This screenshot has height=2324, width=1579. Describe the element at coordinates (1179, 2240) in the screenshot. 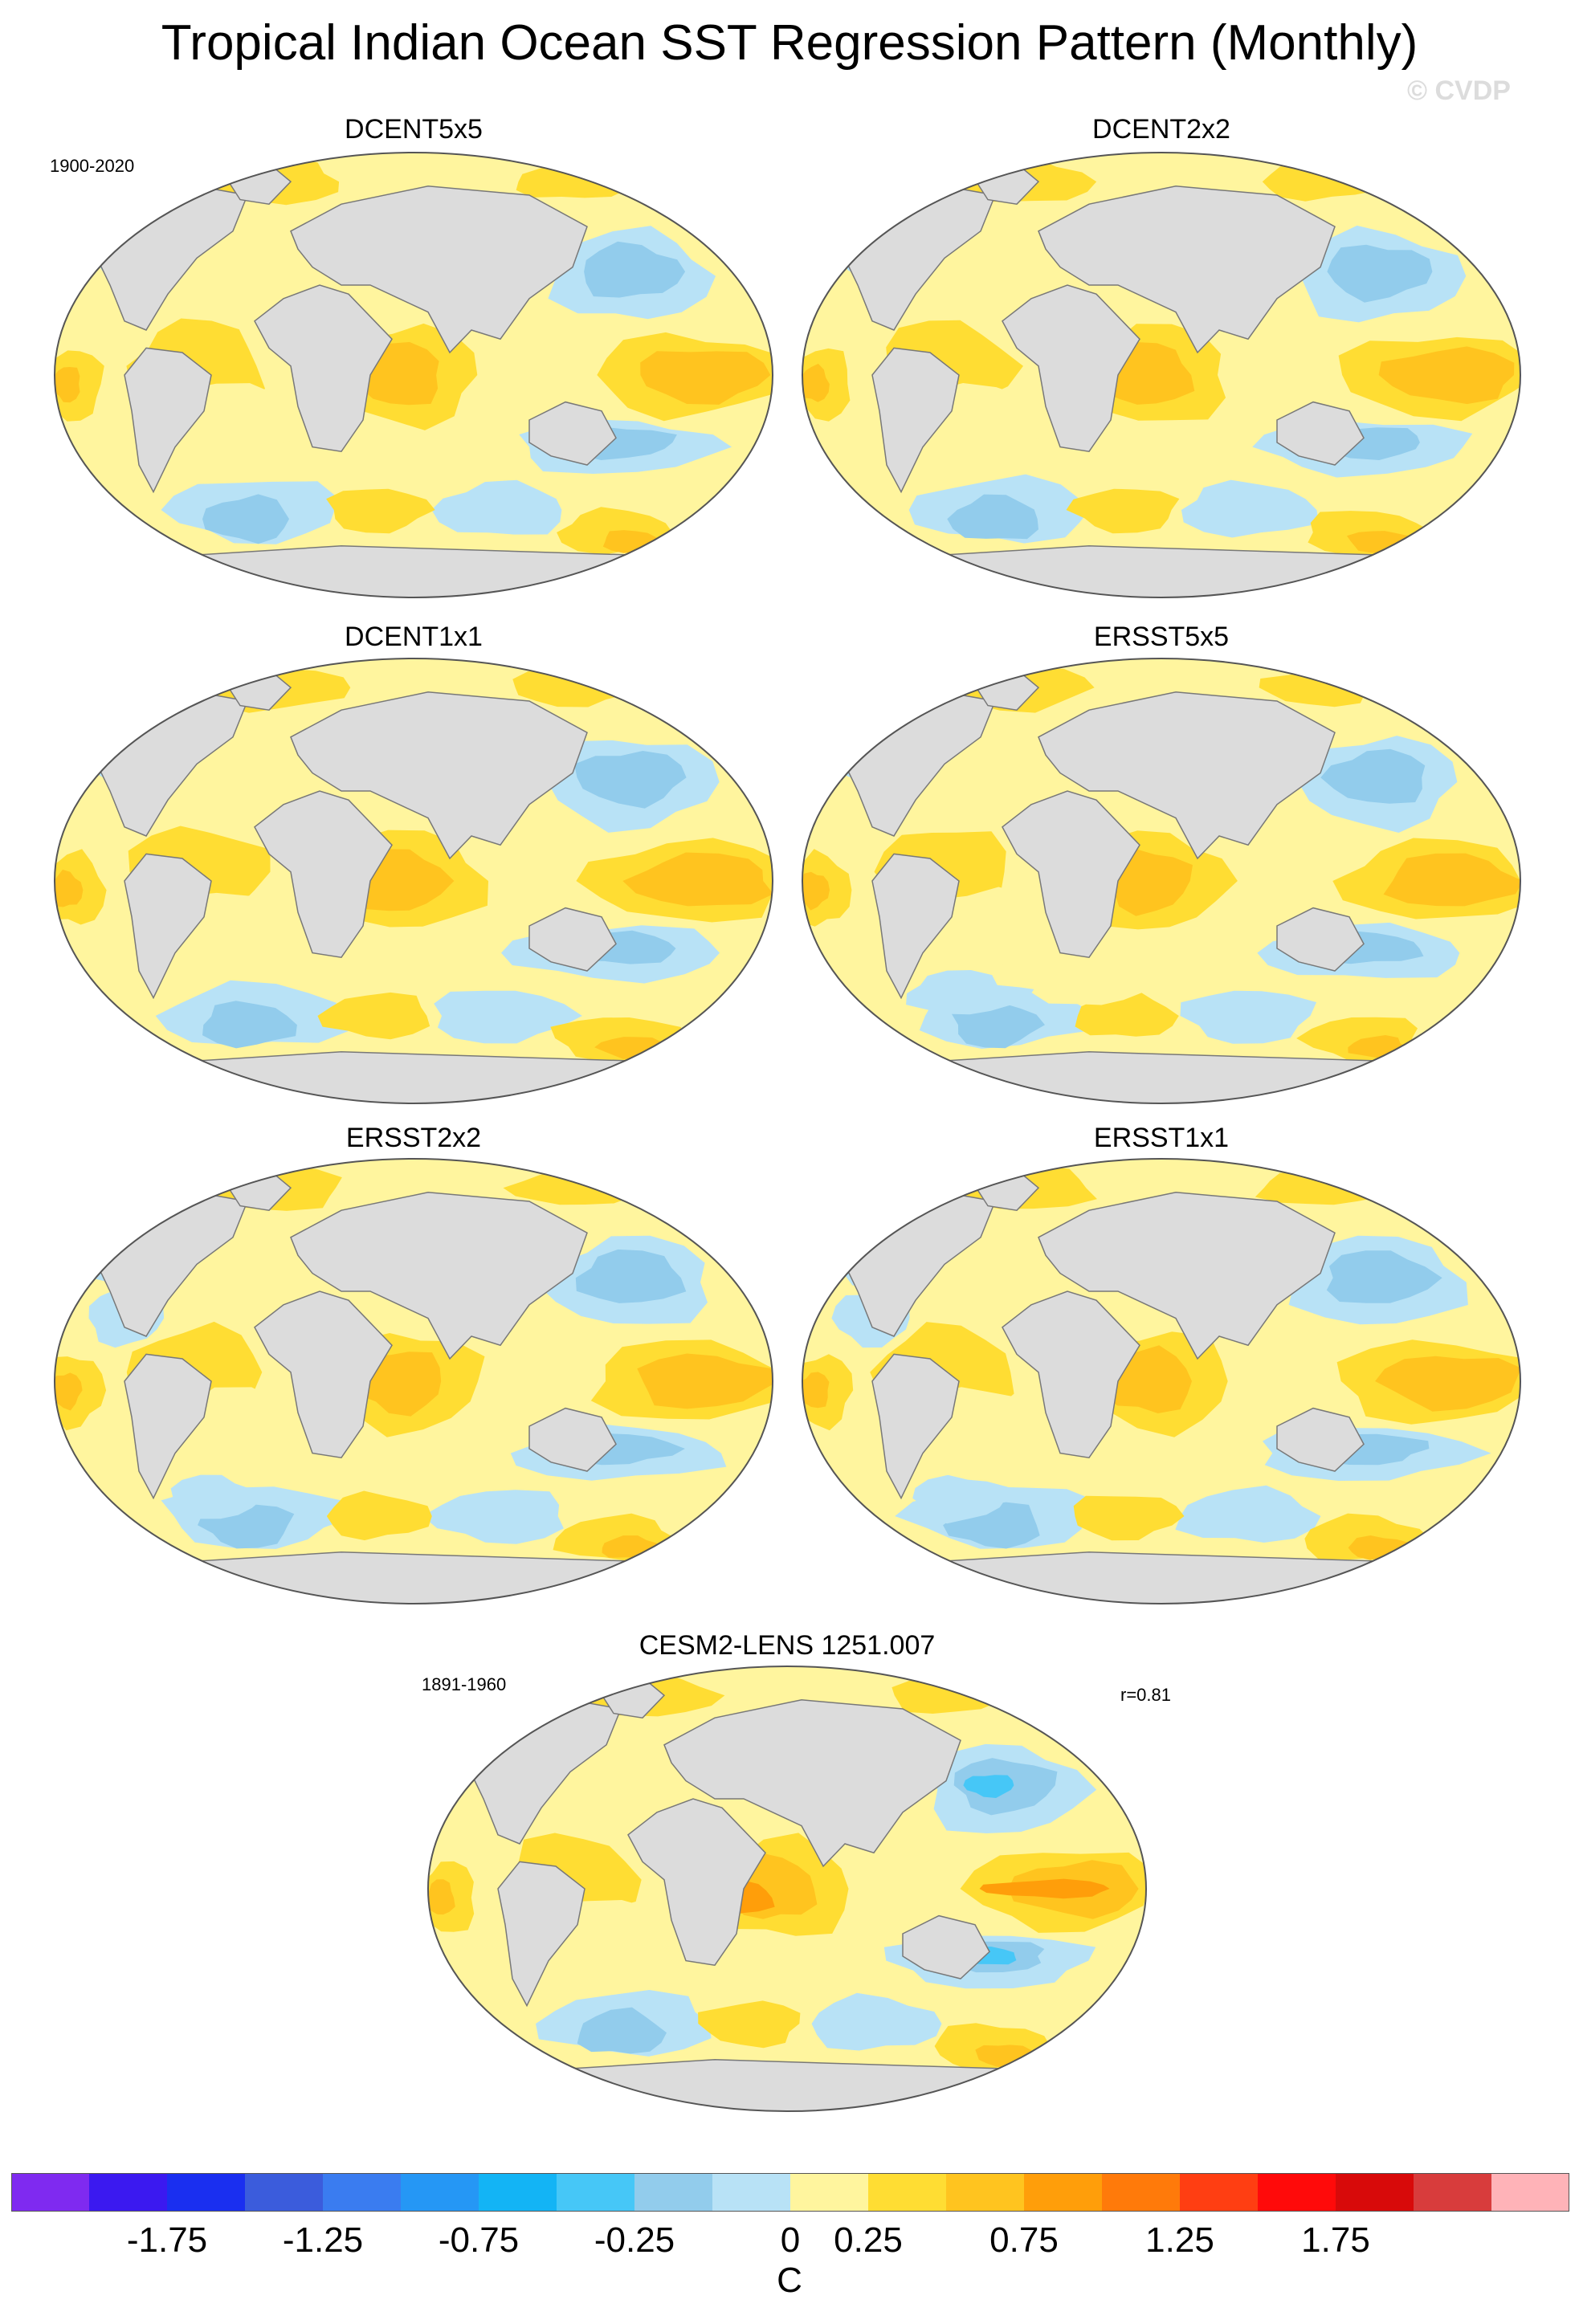

I see `colorbar-tick-label: 1.25` at that location.